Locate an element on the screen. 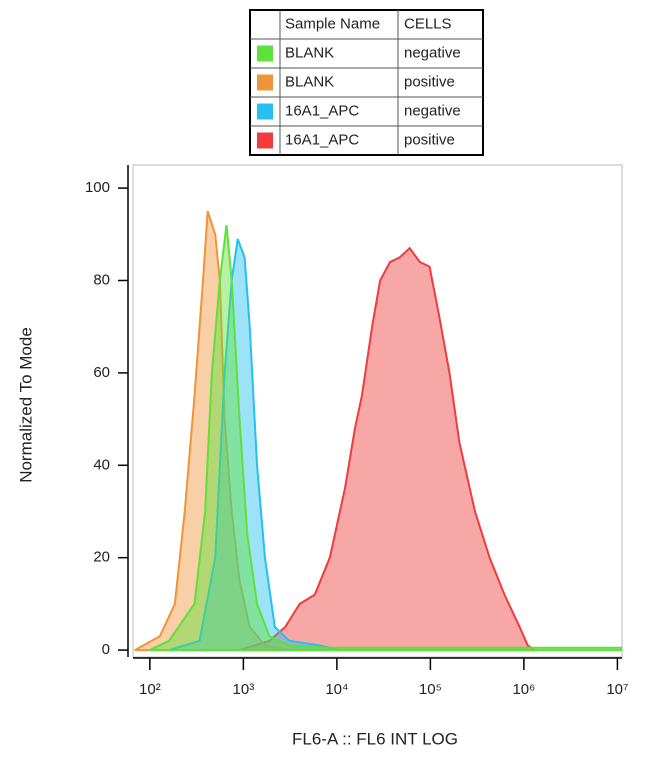 Image resolution: width=650 pixels, height=760 pixels. x-tick-label: 10⁷ is located at coordinates (617, 689).